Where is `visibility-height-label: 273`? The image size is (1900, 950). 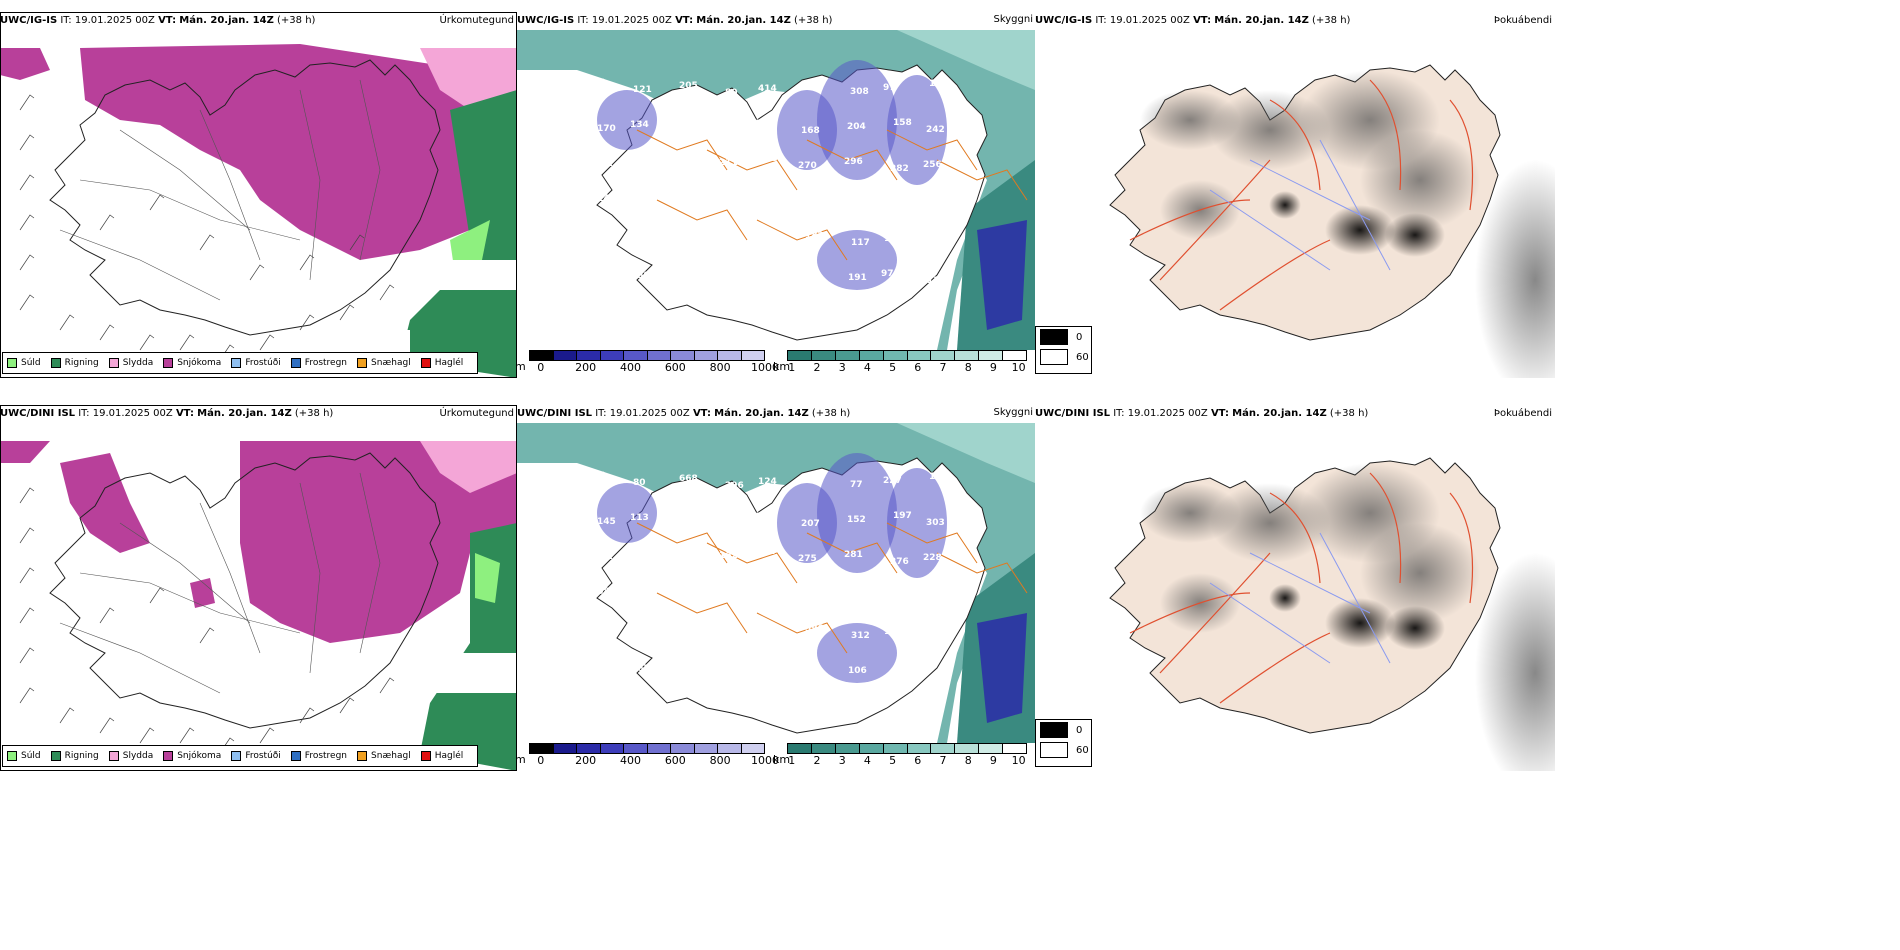 visibility-height-label: 273 is located at coordinates (774, 552).